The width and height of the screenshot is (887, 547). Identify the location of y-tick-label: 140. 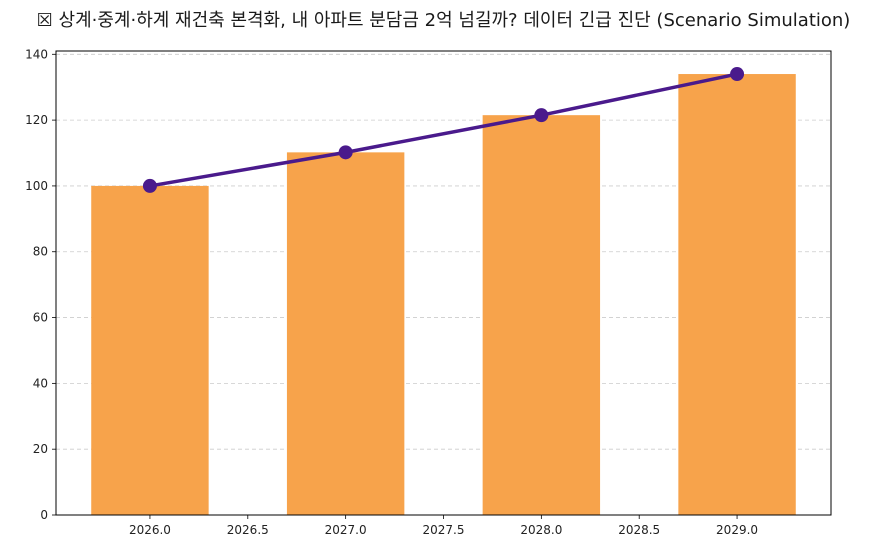
(36, 54).